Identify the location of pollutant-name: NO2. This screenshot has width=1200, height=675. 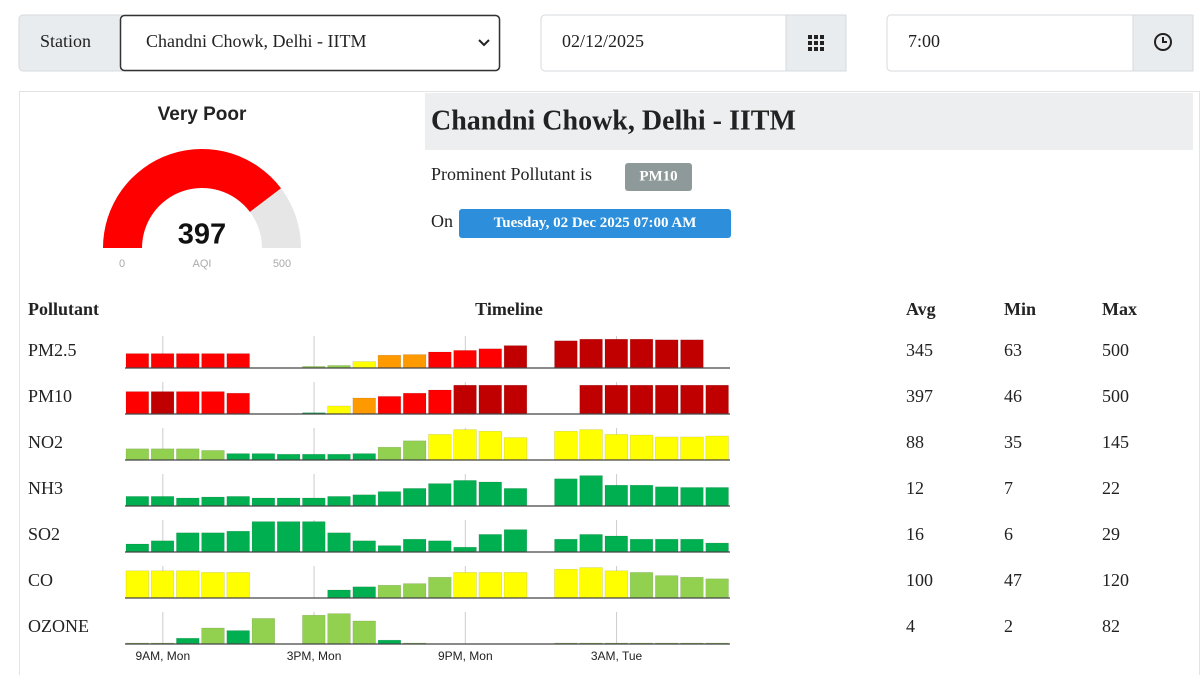
(45, 442).